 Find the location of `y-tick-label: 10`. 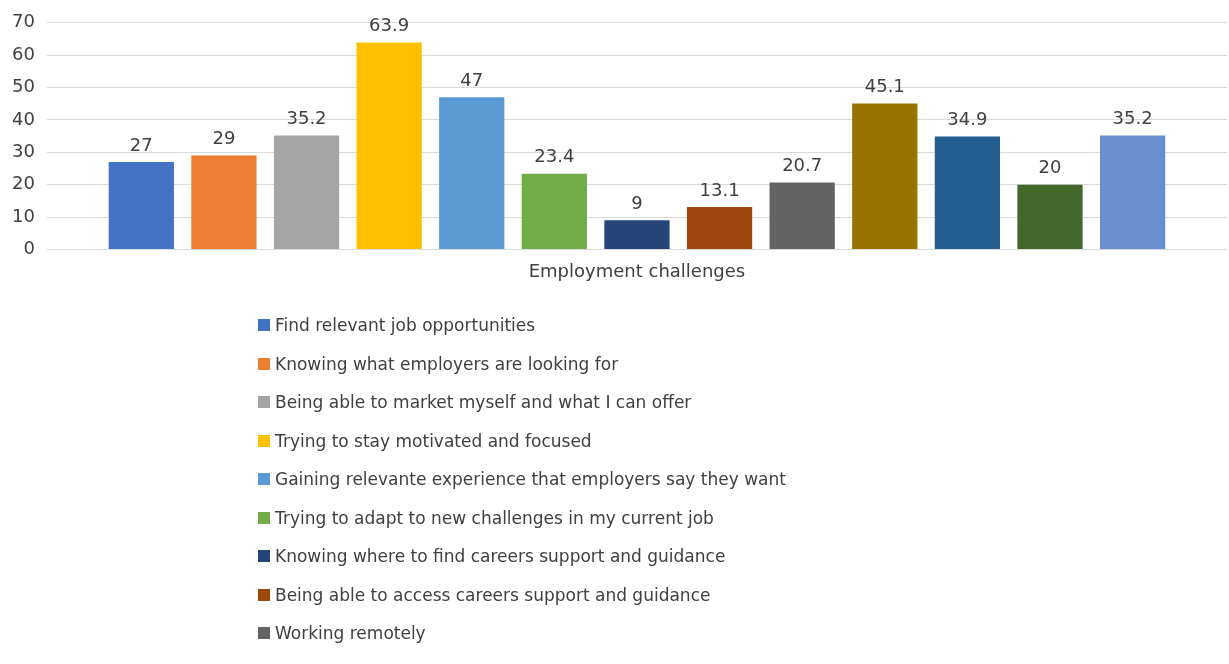

y-tick-label: 10 is located at coordinates (23, 215).